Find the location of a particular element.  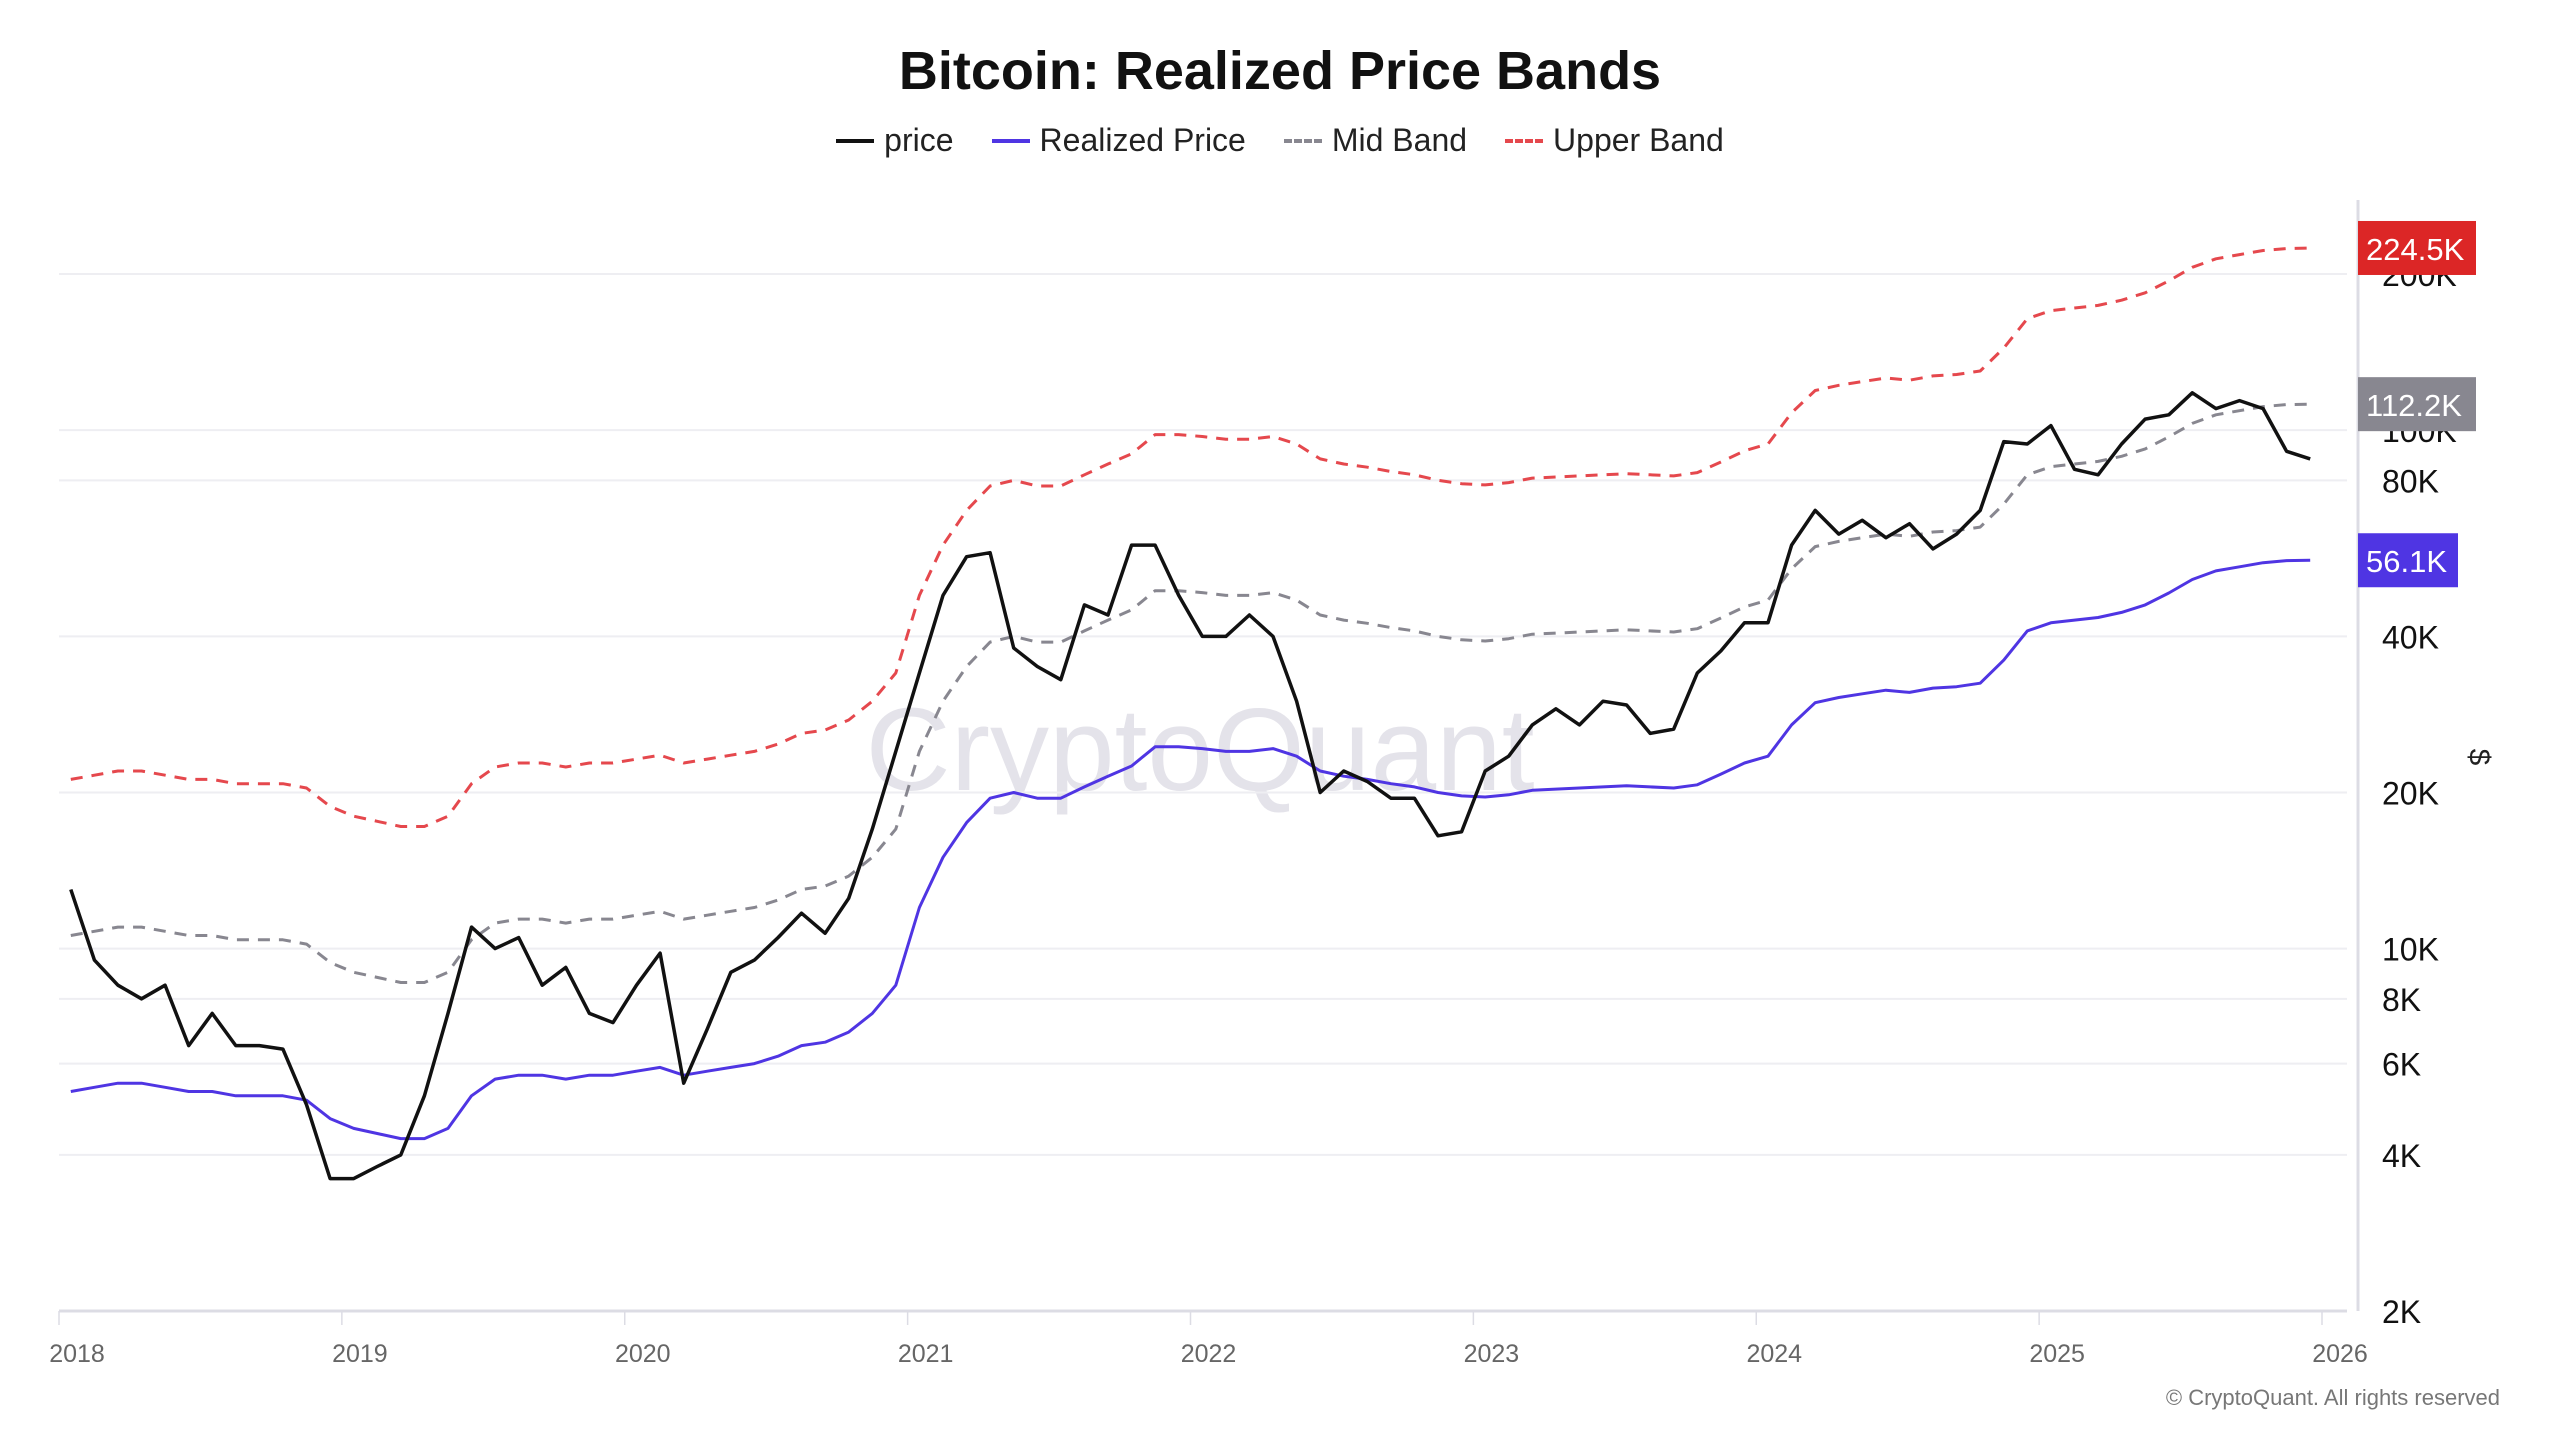

x-tick-label: 2025 is located at coordinates (2057, 1354).